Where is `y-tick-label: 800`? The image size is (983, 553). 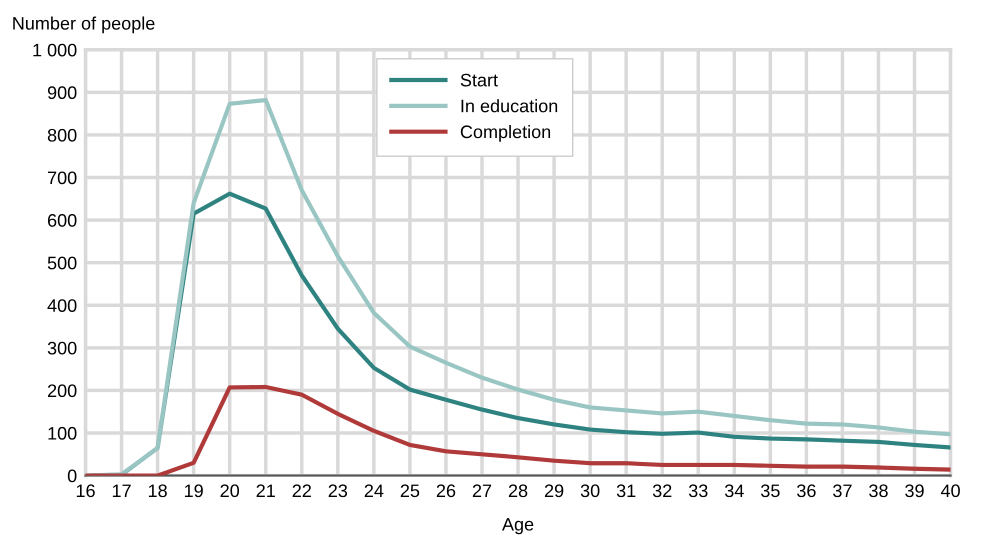
y-tick-label: 800 is located at coordinates (62, 135).